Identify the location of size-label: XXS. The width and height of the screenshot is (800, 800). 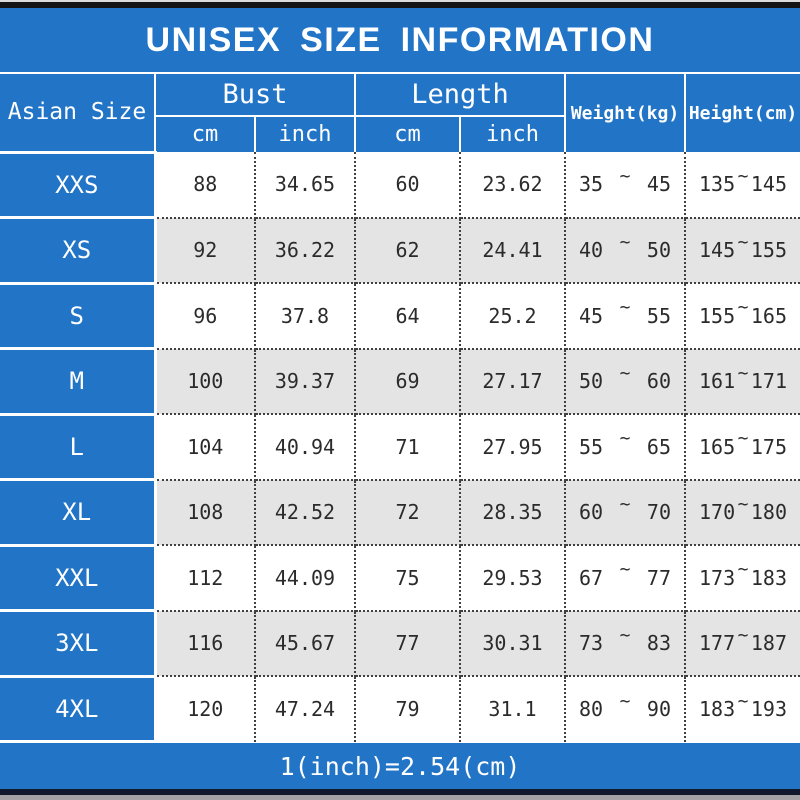
(78, 185).